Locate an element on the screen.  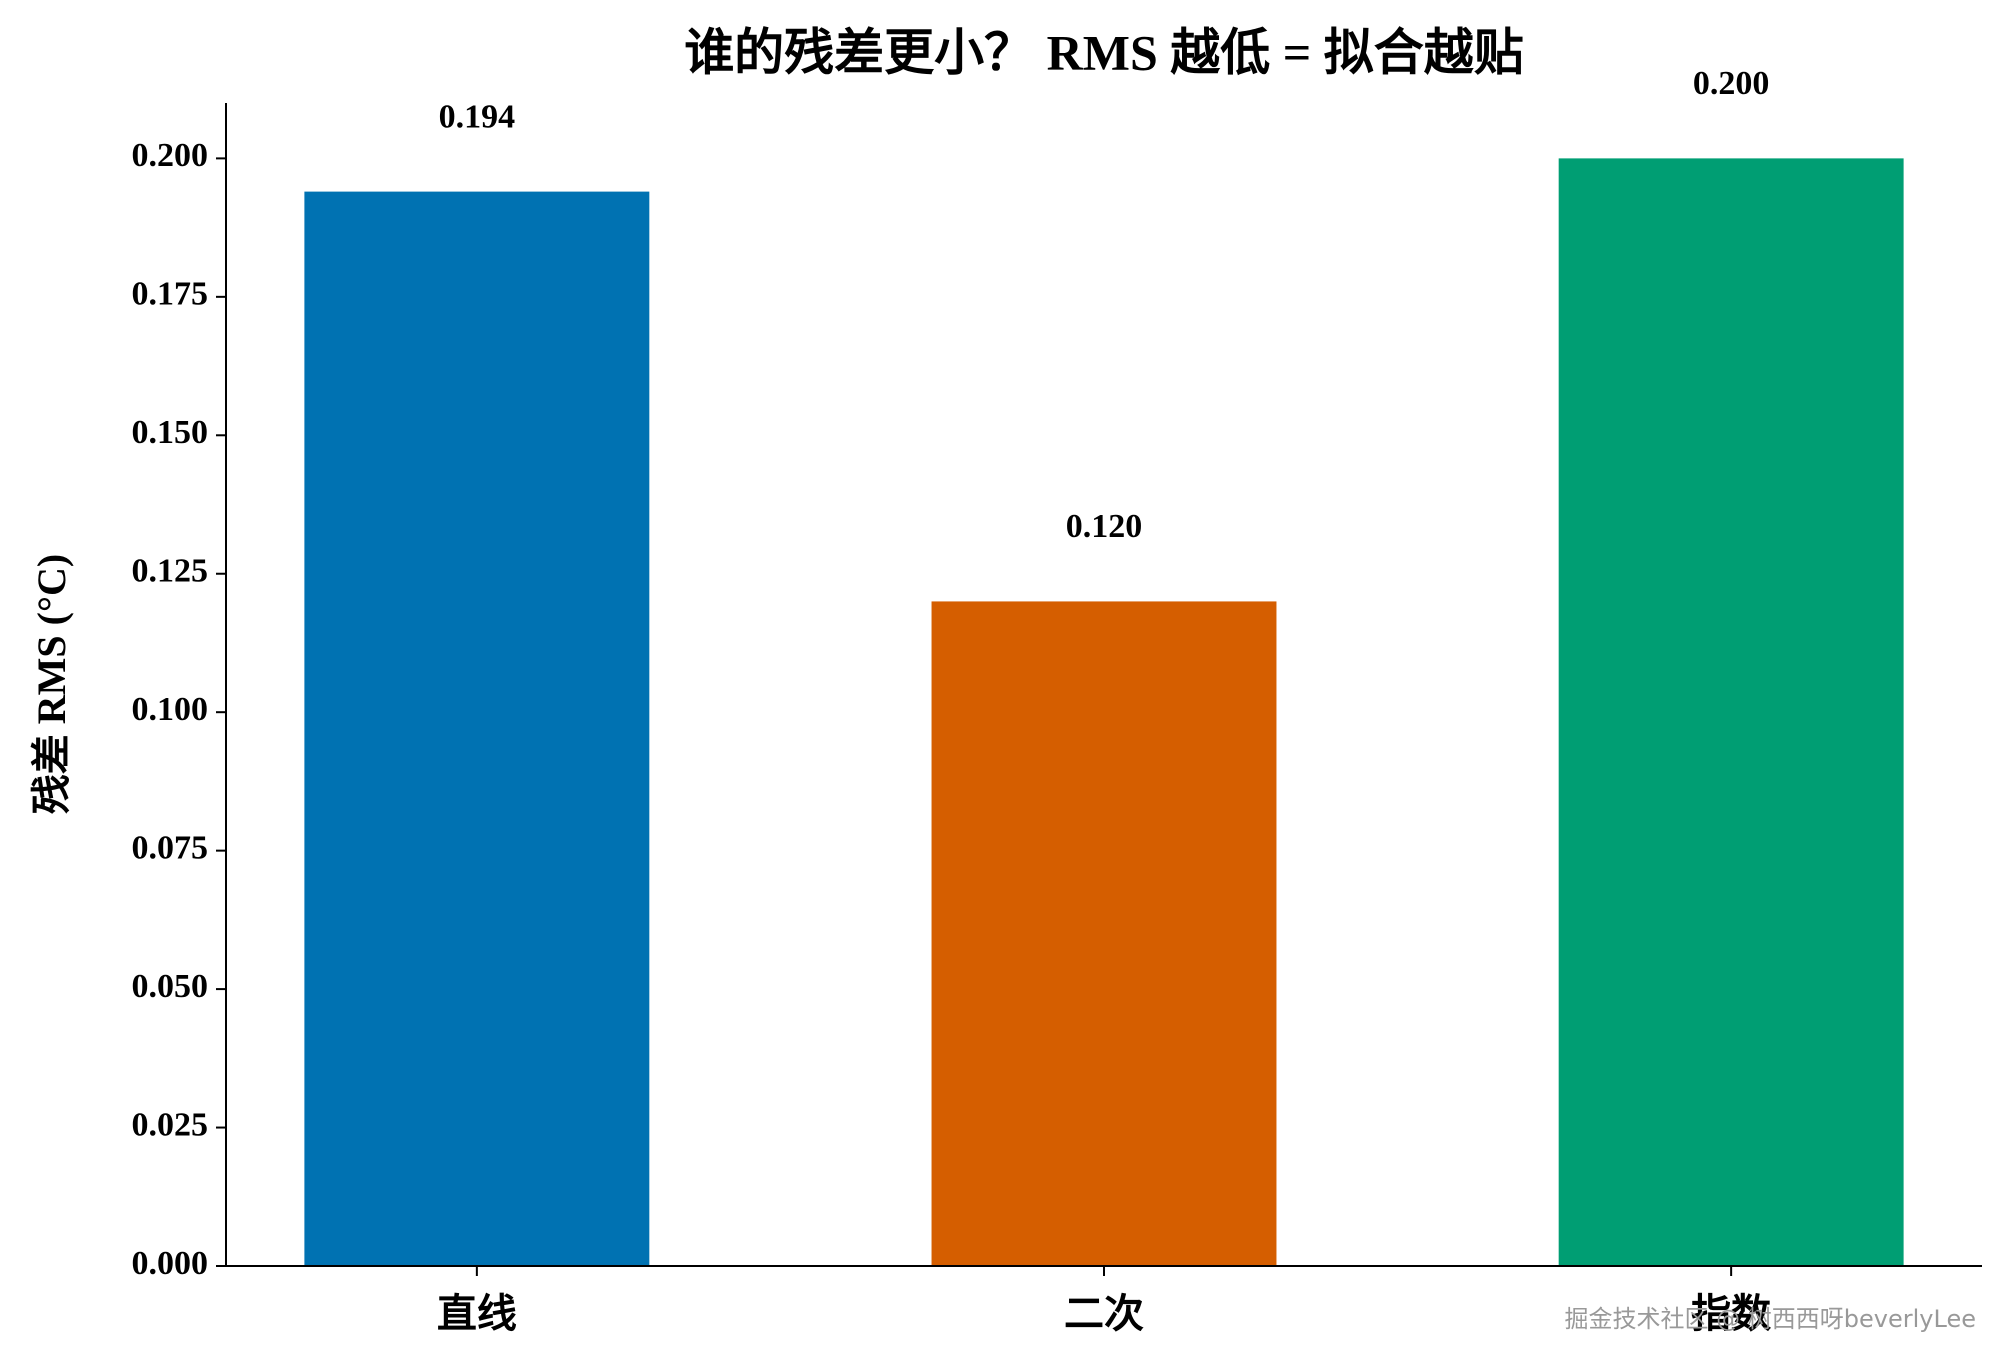
y-tick-label: 0.050 is located at coordinates (170, 986).